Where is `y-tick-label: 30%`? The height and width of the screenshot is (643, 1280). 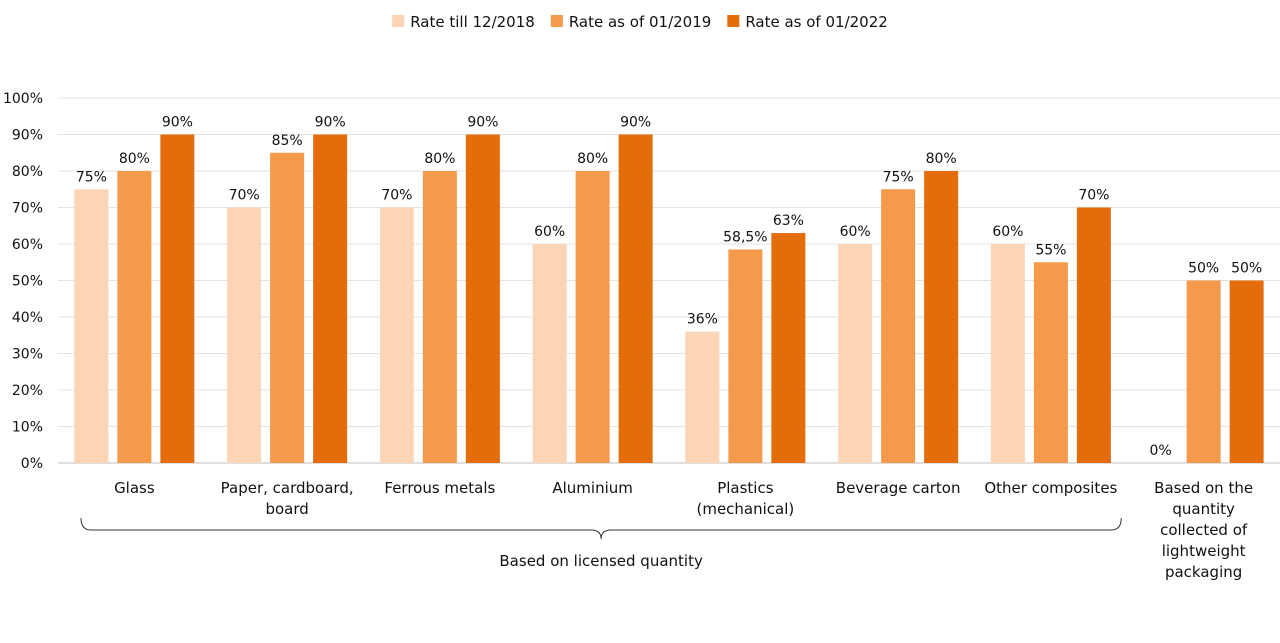
y-tick-label: 30% is located at coordinates (27, 355).